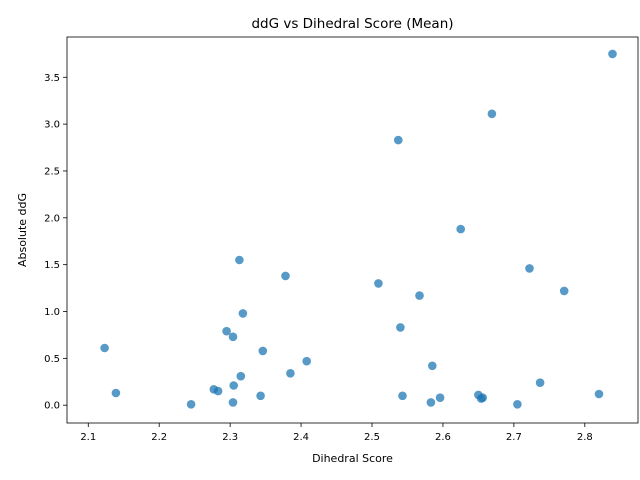  I want to click on y-tick-label: 2.5, so click(52, 171).